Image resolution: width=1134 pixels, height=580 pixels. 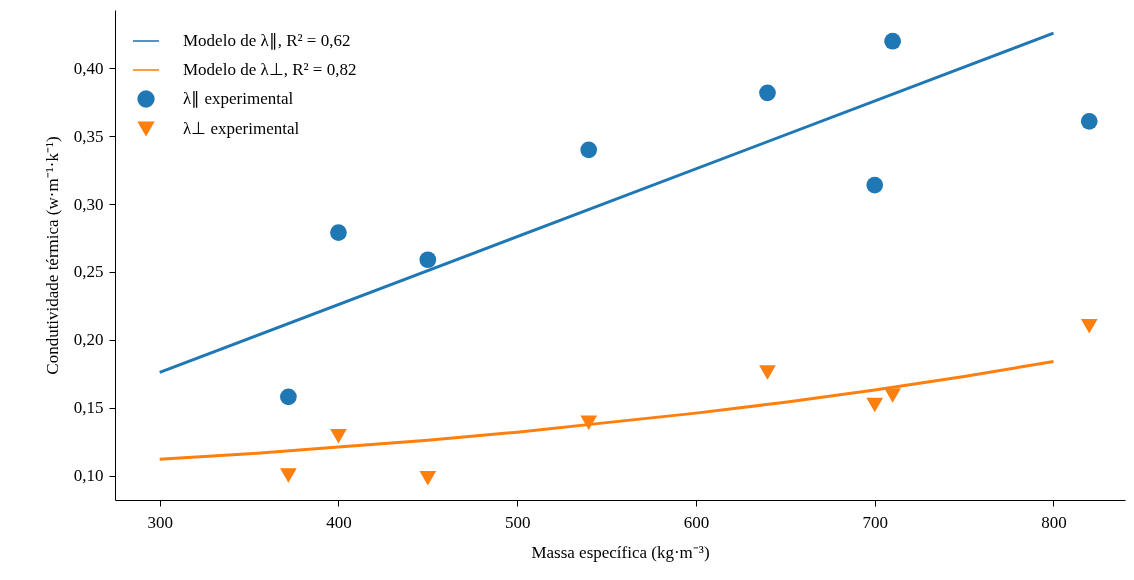 What do you see at coordinates (88, 340) in the screenshot?
I see `y-tick-label: 0,20` at bounding box center [88, 340].